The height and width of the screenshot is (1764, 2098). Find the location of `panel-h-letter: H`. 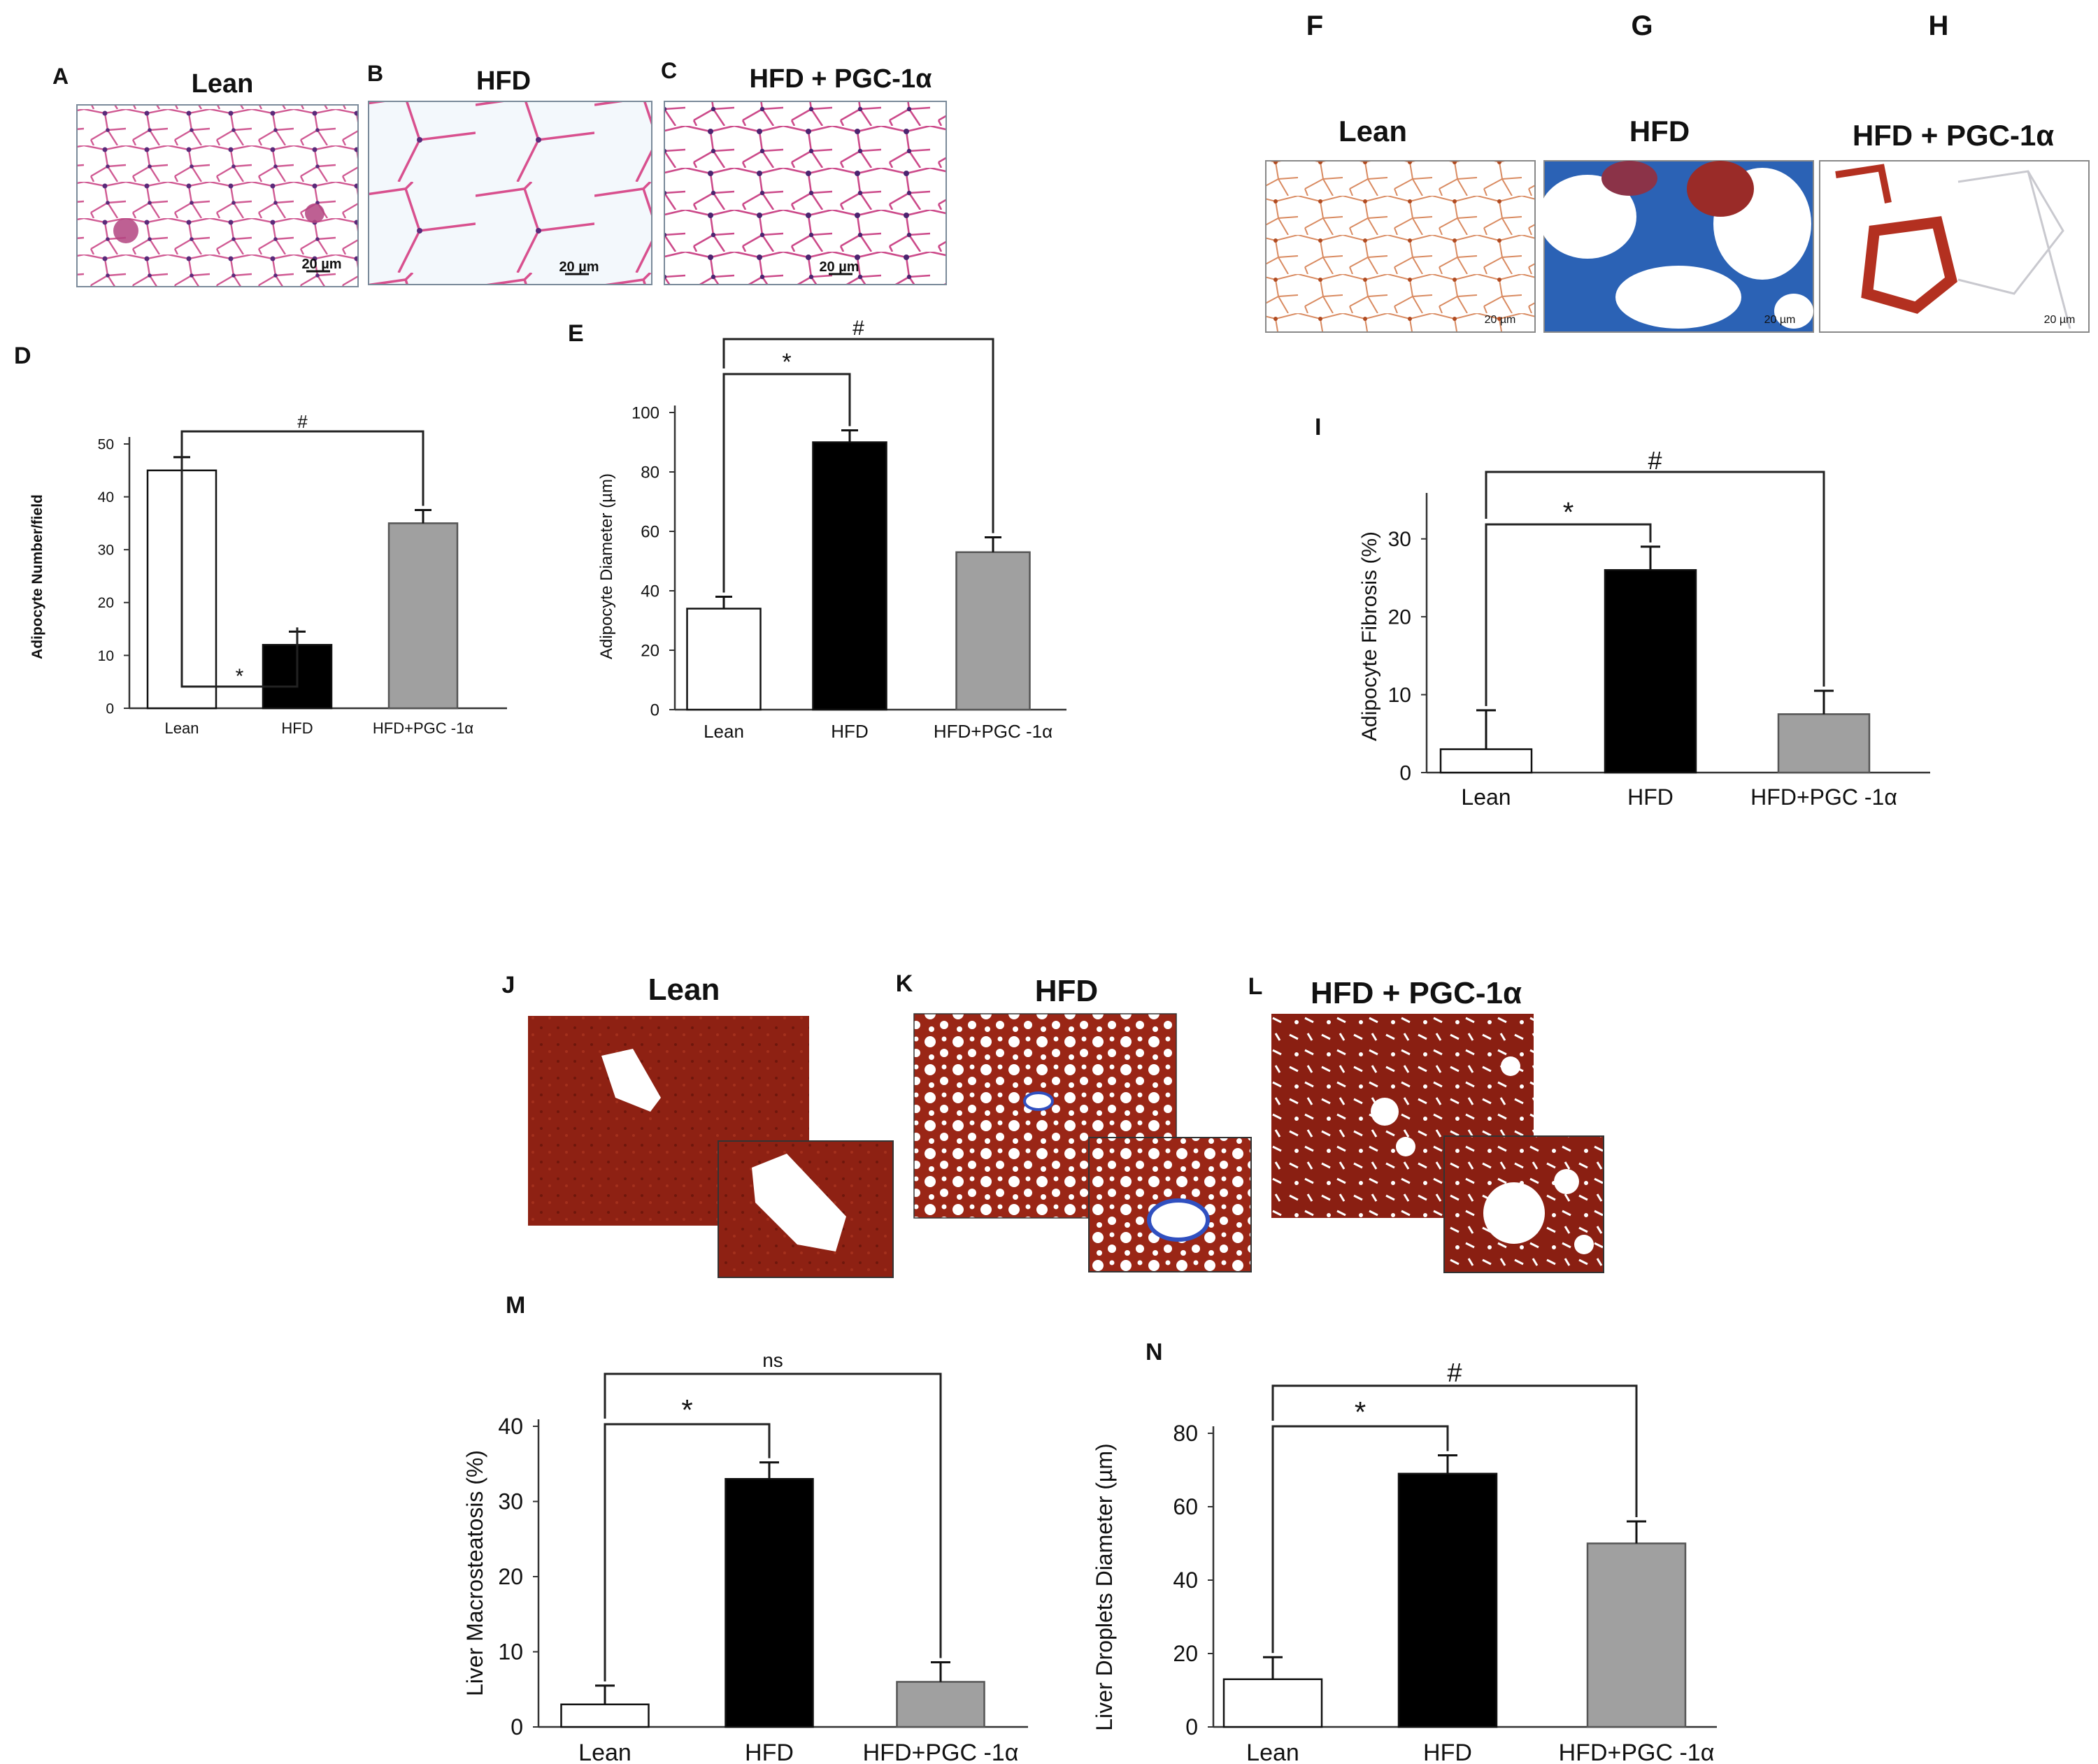

panel-h-letter: H is located at coordinates (1939, 25).